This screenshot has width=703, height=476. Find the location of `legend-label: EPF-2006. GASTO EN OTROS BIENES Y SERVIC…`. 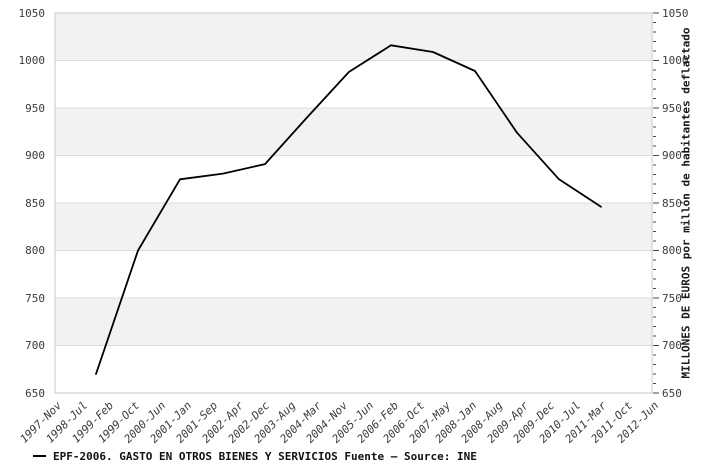

legend-label: EPF-2006. GASTO EN OTROS BIENES Y SERVIC… is located at coordinates (265, 456).